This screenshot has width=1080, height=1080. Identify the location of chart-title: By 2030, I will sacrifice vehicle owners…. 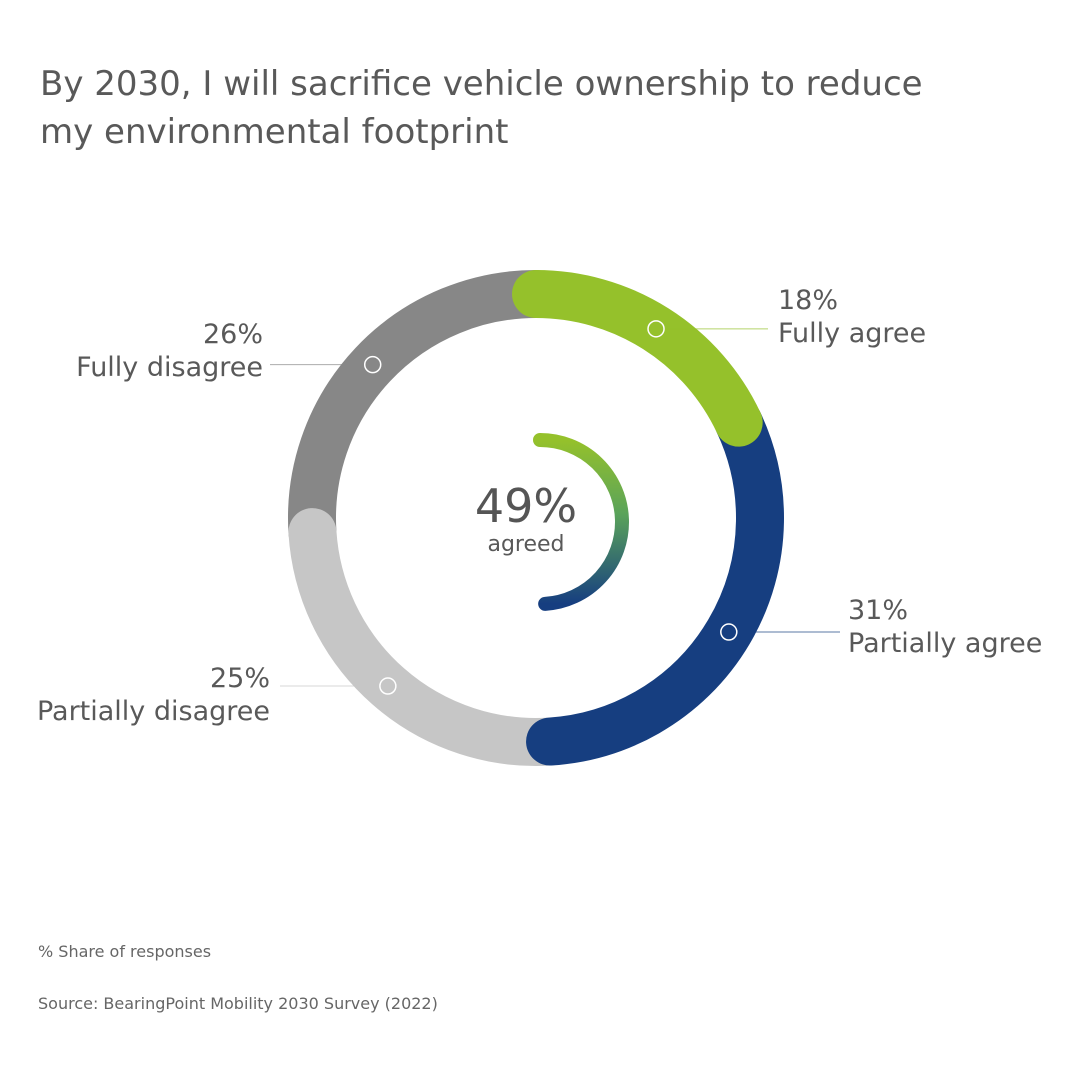
(481, 108).